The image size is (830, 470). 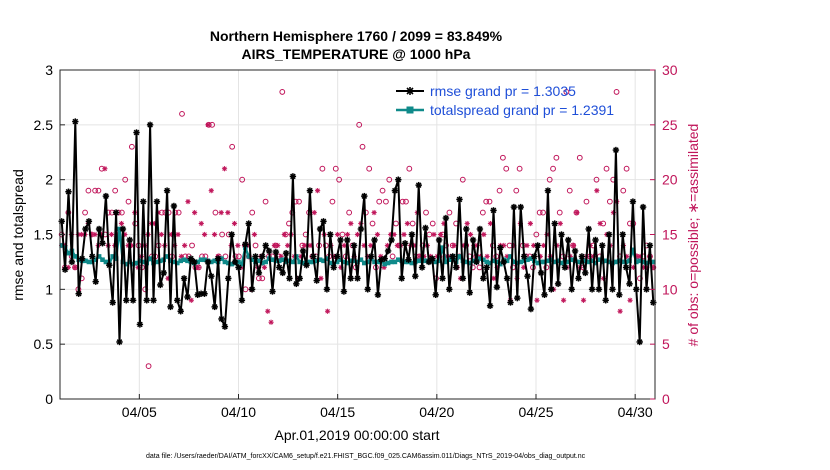 What do you see at coordinates (18, 235) in the screenshot?
I see `y-axis-label: rmse and totalspread` at bounding box center [18, 235].